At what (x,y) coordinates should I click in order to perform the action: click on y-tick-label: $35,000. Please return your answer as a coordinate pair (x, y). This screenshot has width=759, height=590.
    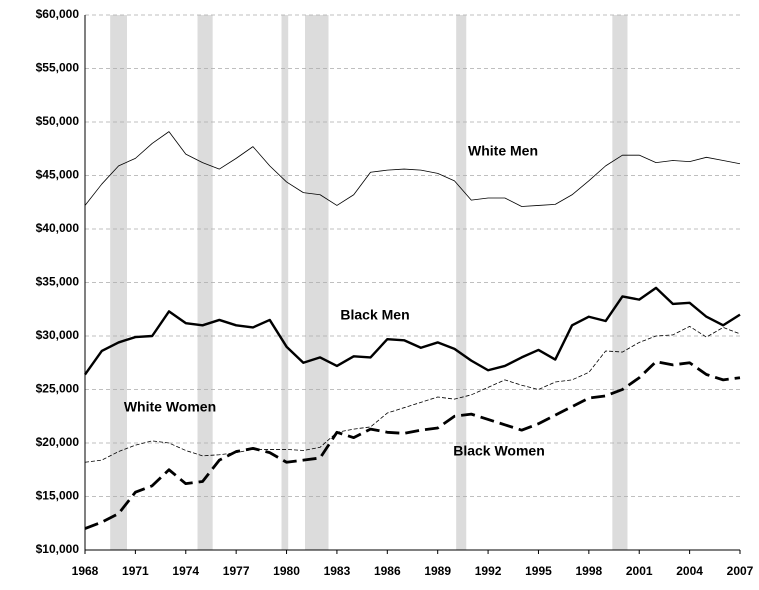
    Looking at the image, I should click on (58, 282).